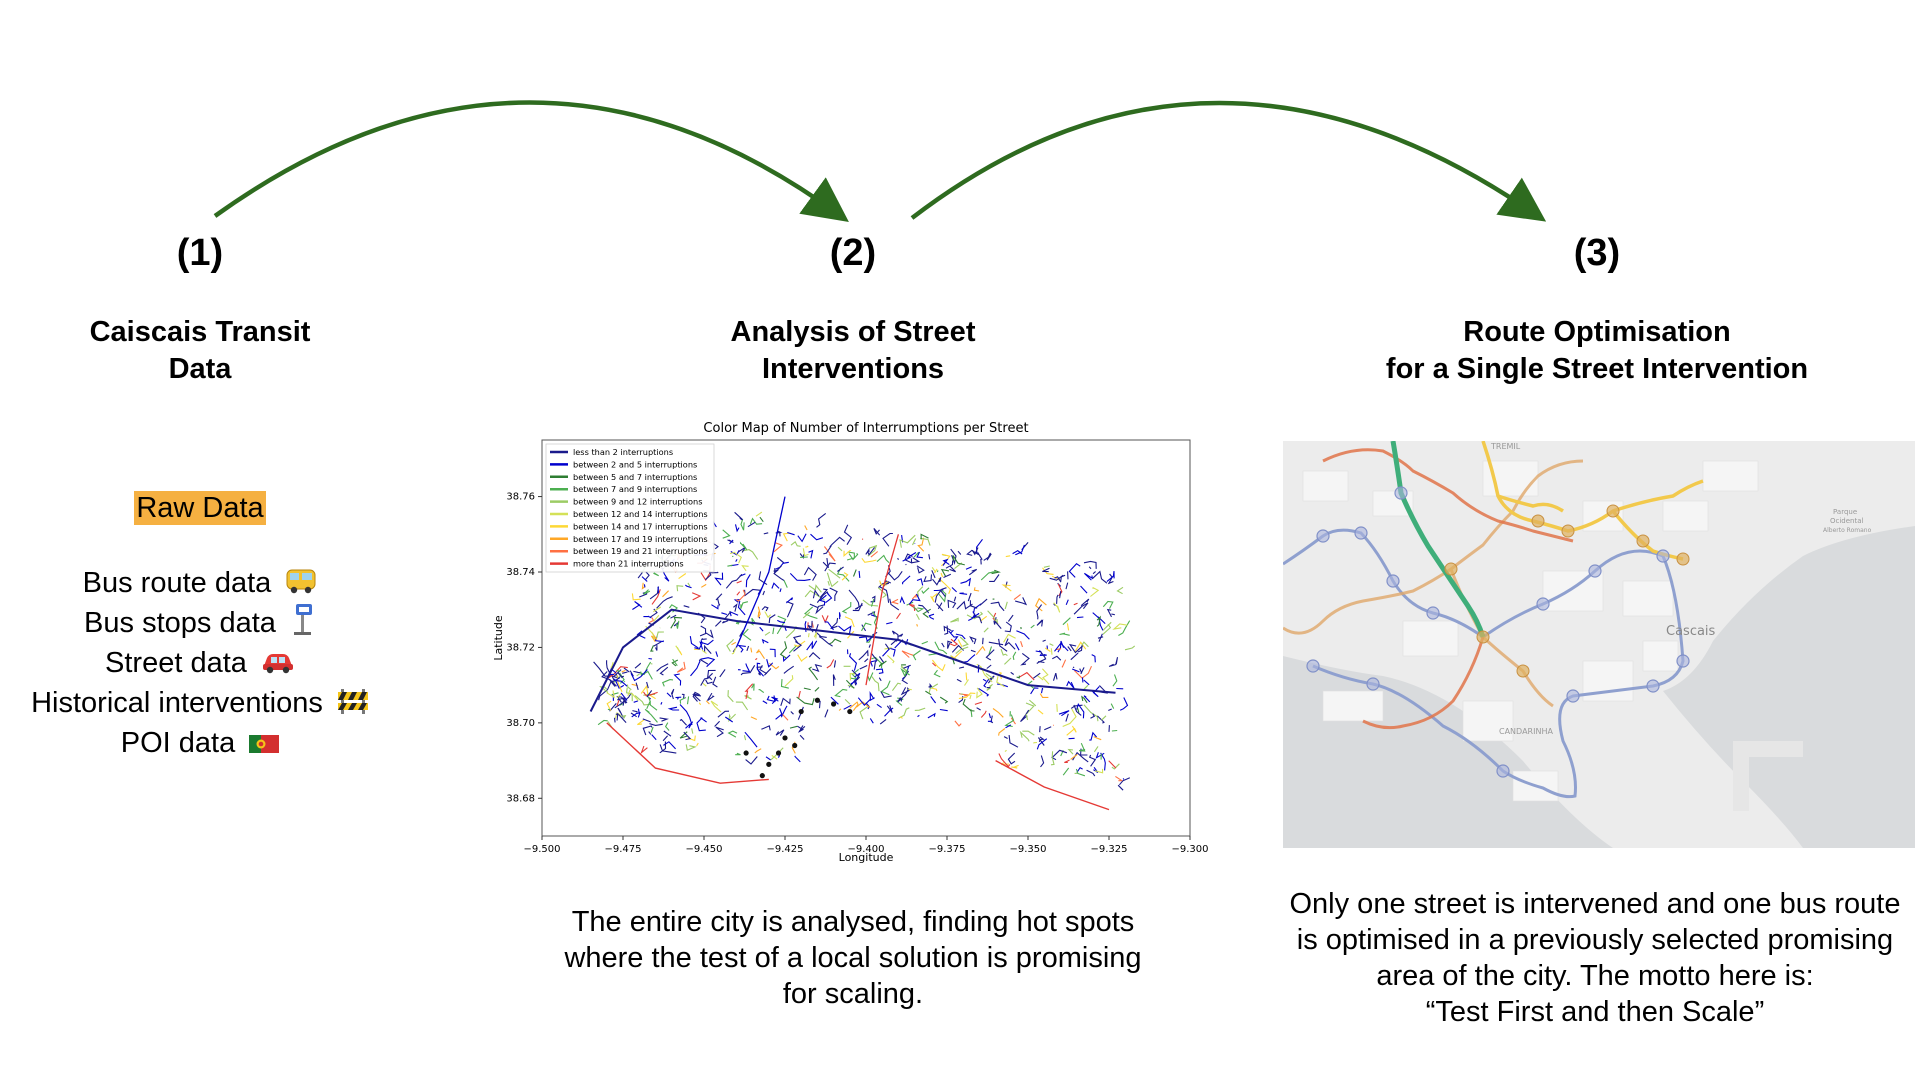  Describe the element at coordinates (520, 723) in the screenshot. I see `y-tick-label: 38.70` at that location.